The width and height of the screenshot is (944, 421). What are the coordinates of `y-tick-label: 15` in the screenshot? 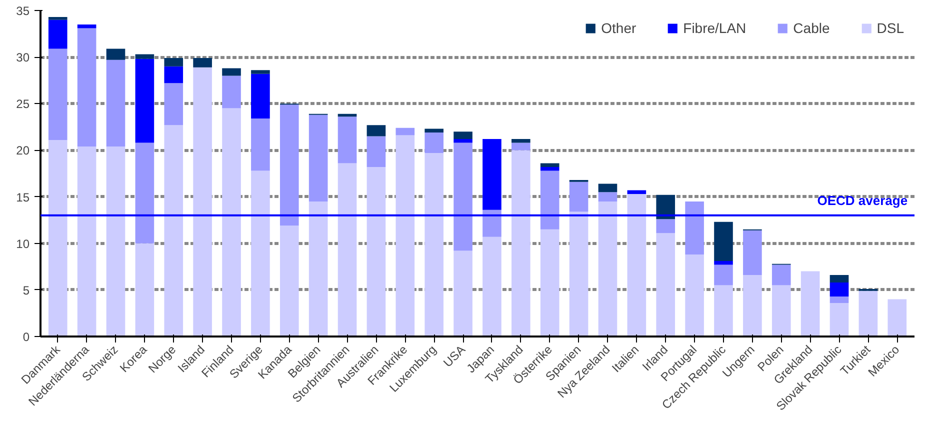 It's located at (23, 197).